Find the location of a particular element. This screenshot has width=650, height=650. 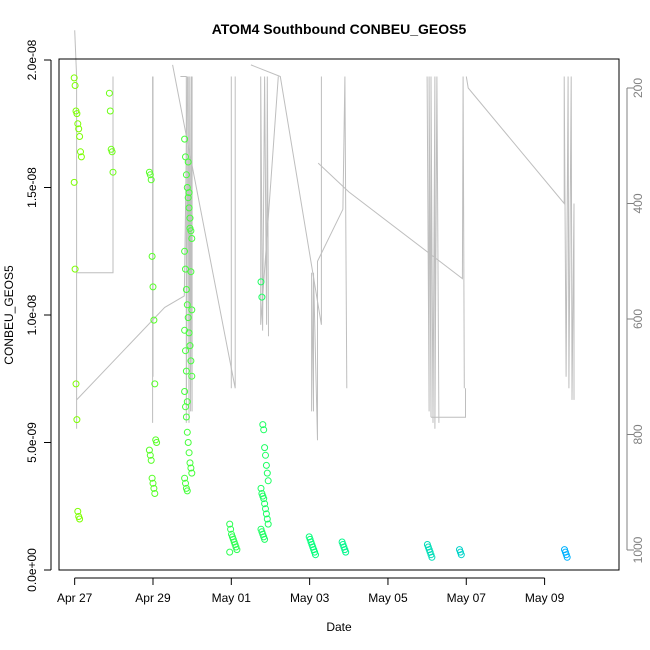

y-tick-label: 2.0e-08 is located at coordinates (32, 59).